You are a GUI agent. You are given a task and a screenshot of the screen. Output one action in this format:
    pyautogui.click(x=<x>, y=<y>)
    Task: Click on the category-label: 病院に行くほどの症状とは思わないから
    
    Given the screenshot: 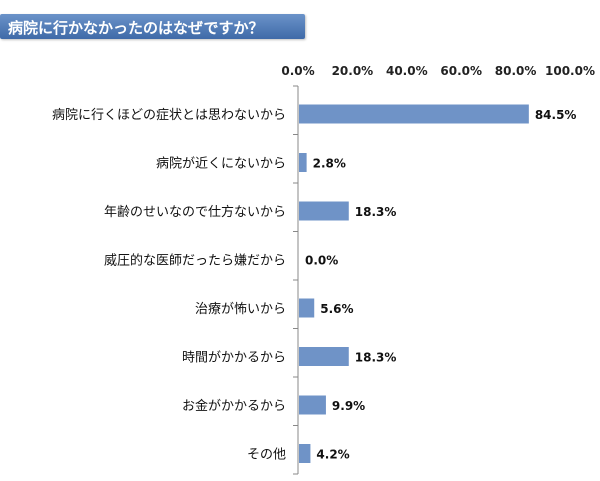 What is the action you would take?
    pyautogui.click(x=169, y=115)
    